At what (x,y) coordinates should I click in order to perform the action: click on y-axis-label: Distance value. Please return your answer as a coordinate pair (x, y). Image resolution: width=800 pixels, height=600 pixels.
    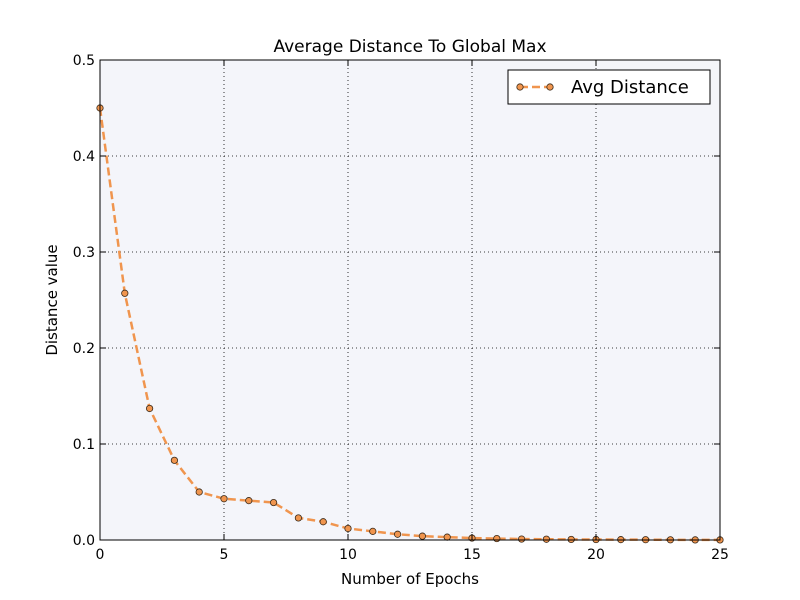
    Looking at the image, I should click on (52, 299).